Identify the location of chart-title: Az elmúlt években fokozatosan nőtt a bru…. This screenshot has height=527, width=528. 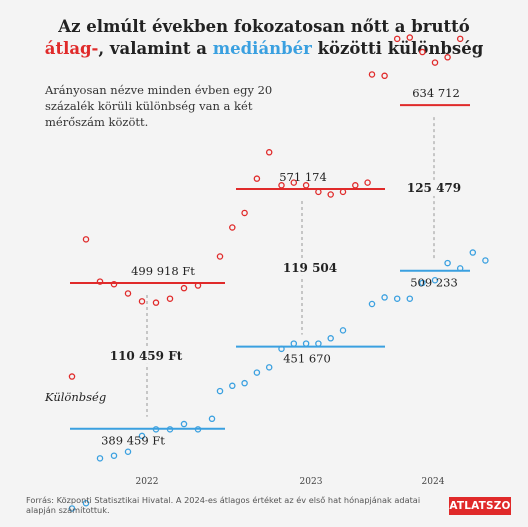
(264, 38).